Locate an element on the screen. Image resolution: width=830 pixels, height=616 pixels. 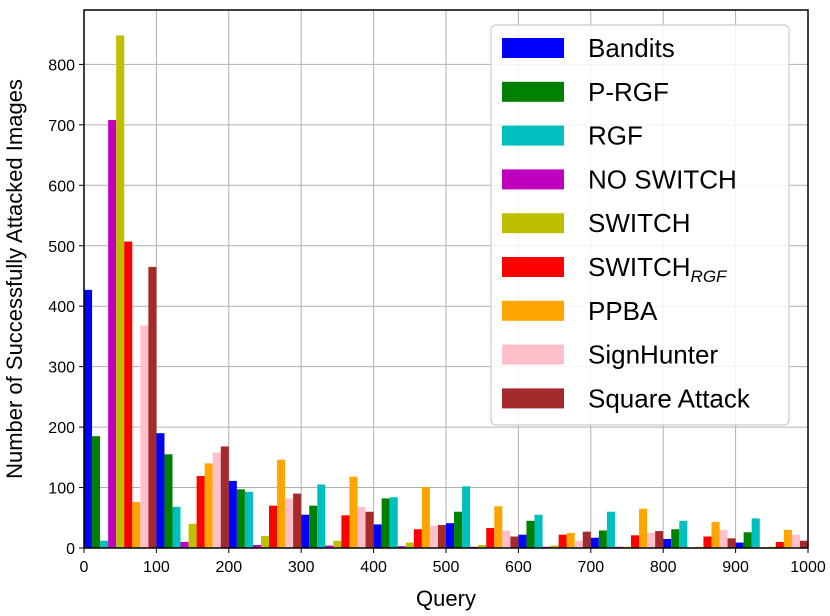
legend-label-text: P-RGF is located at coordinates (628, 92).